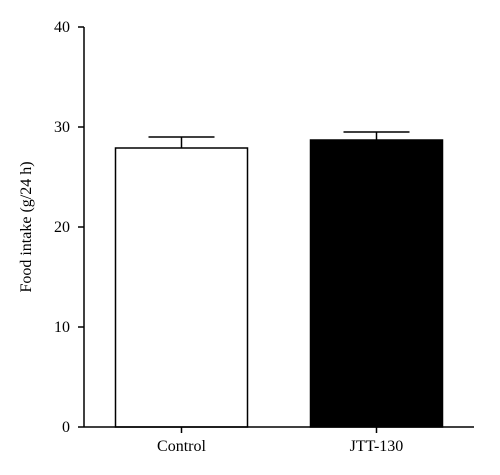 This screenshot has width=500, height=475. I want to click on y-tick-label: 20, so click(62, 227).